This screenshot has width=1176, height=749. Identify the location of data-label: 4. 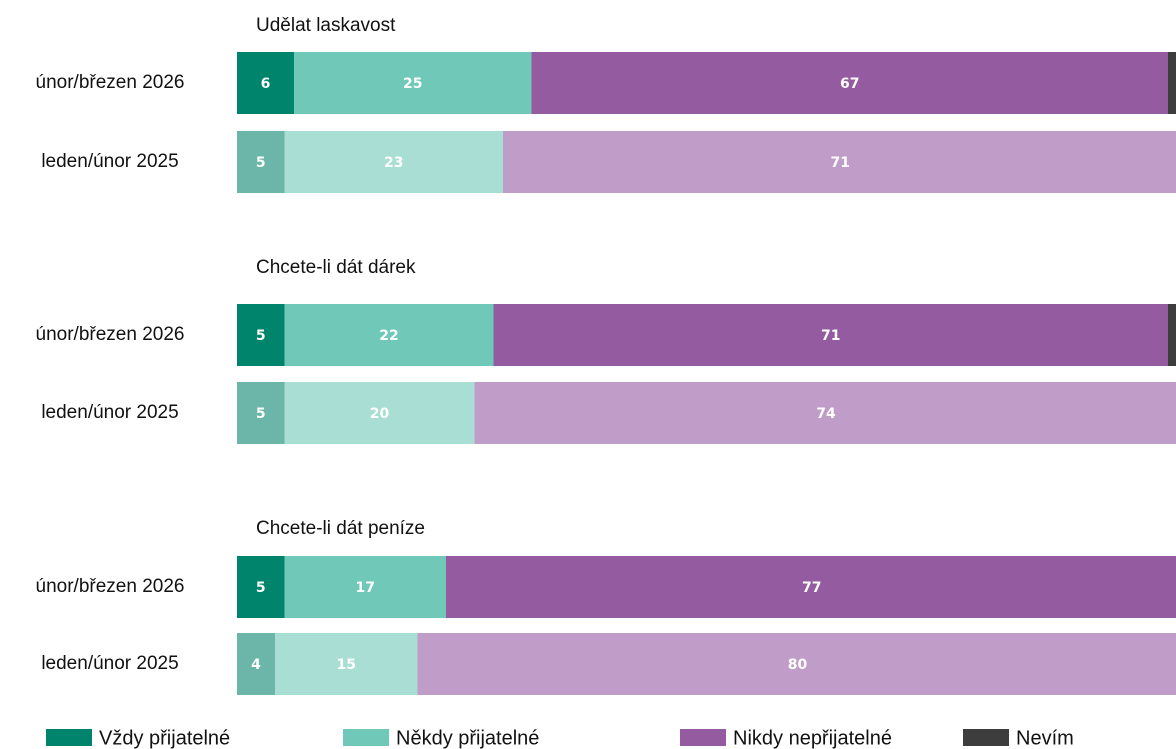
(256, 665).